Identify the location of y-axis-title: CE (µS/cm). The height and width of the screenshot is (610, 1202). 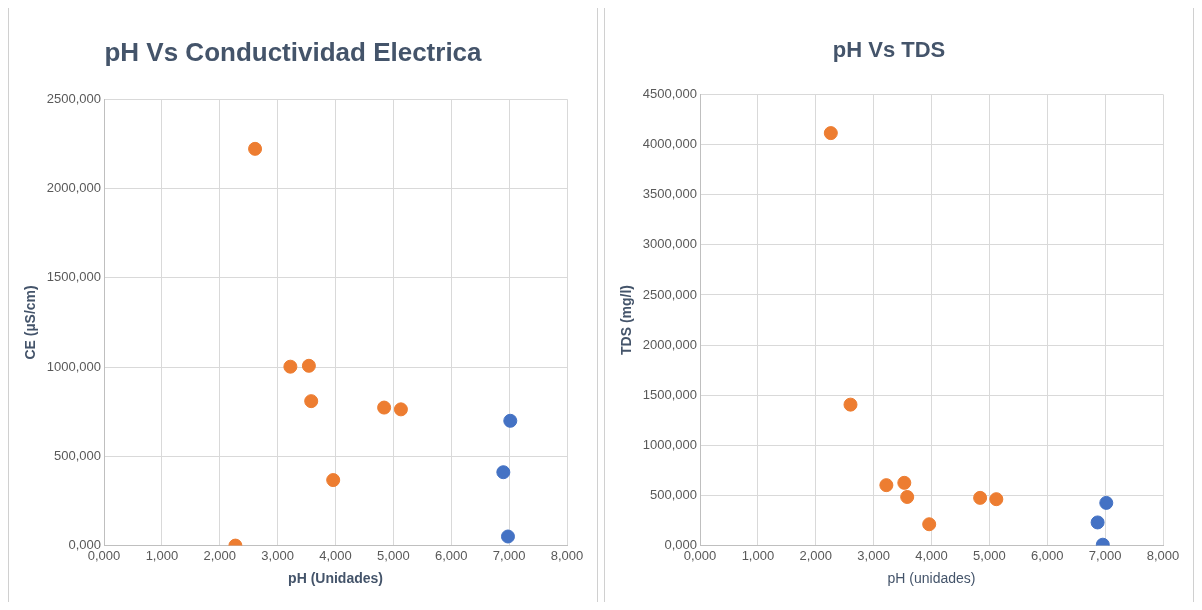
(30, 322).